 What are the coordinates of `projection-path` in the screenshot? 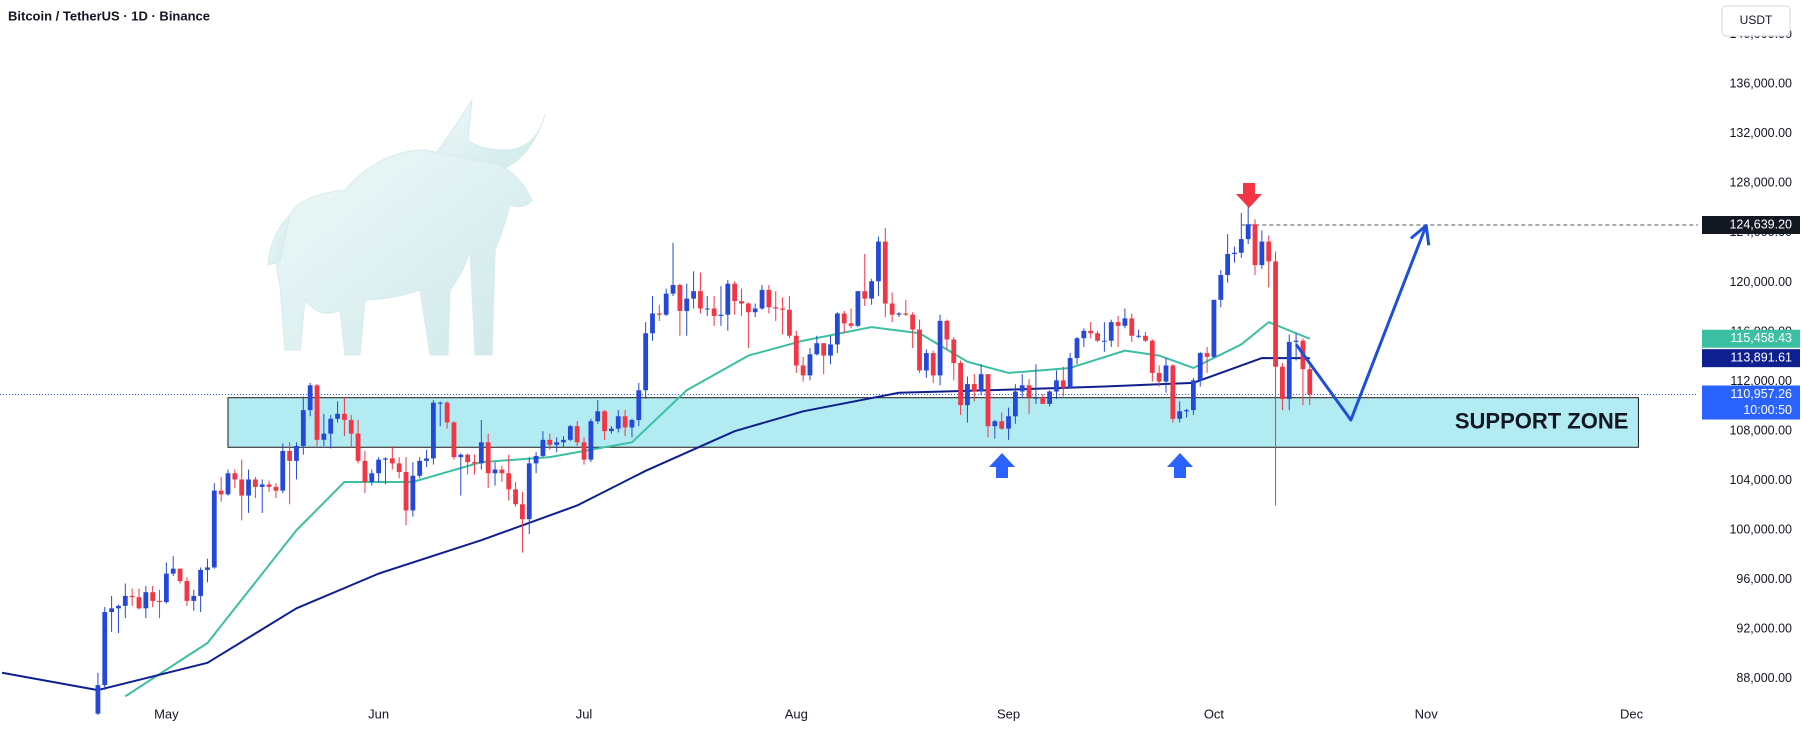 It's located at (1361, 323).